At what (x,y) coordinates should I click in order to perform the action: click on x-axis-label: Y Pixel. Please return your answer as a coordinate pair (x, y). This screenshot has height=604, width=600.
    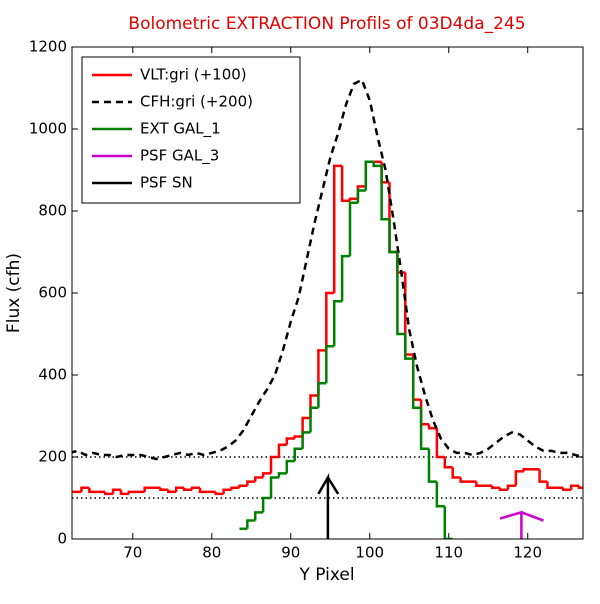
    Looking at the image, I should click on (326, 575).